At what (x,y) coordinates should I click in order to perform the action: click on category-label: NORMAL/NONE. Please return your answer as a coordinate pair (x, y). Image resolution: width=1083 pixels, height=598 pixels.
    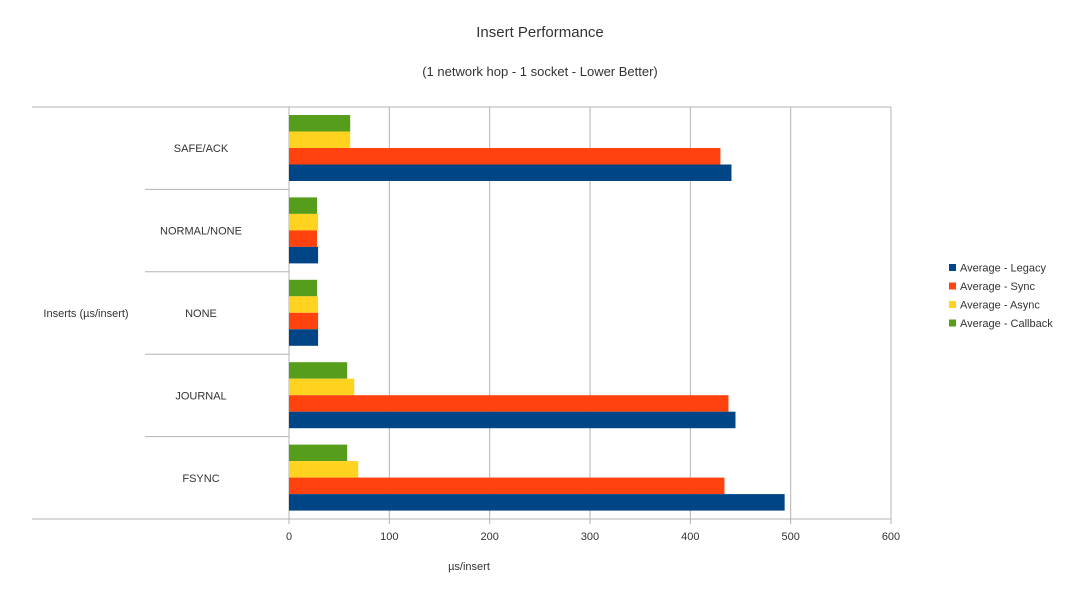
    Looking at the image, I should click on (201, 232).